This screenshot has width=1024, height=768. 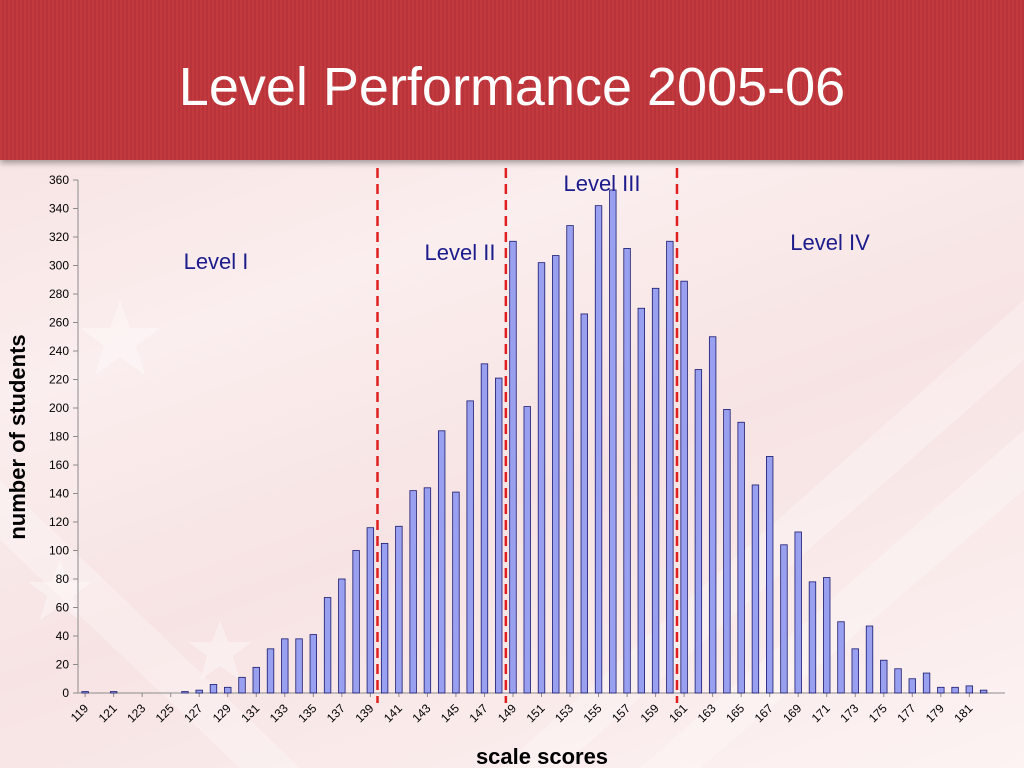 What do you see at coordinates (536, 713) in the screenshot?
I see `x-tick-label: 151` at bounding box center [536, 713].